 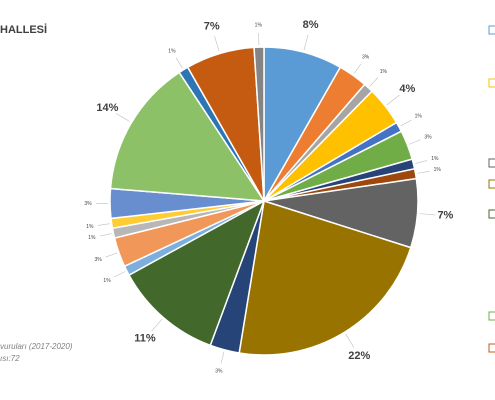 I want to click on footnote: vuruları (2017-2020), so click(x=36, y=346).